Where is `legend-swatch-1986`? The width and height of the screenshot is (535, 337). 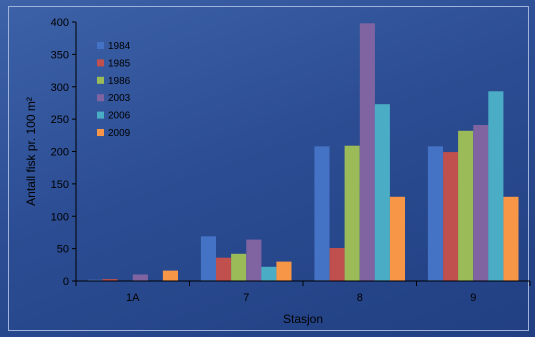
legend-swatch-1986 is located at coordinates (100, 80).